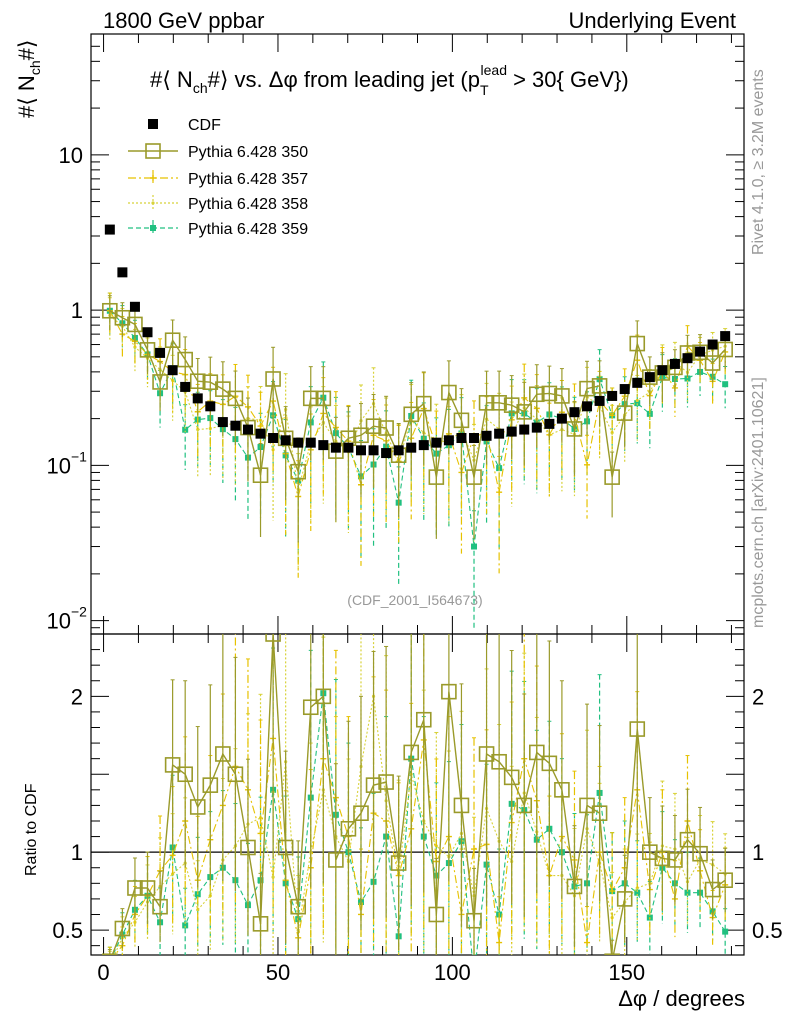  Describe the element at coordinates (725, 384) in the screenshot. I see `p359-point` at that location.